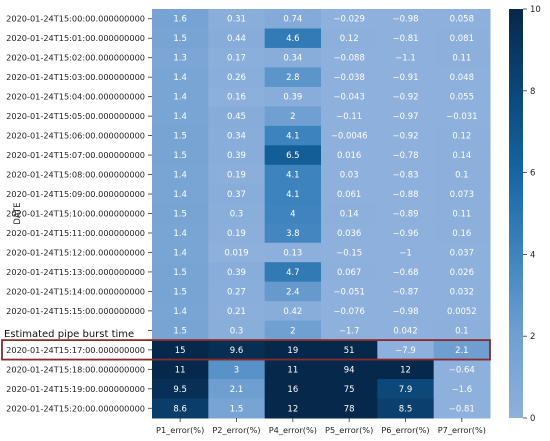  Describe the element at coordinates (293, 430) in the screenshot. I see `column-label: P4_error(%)` at that location.